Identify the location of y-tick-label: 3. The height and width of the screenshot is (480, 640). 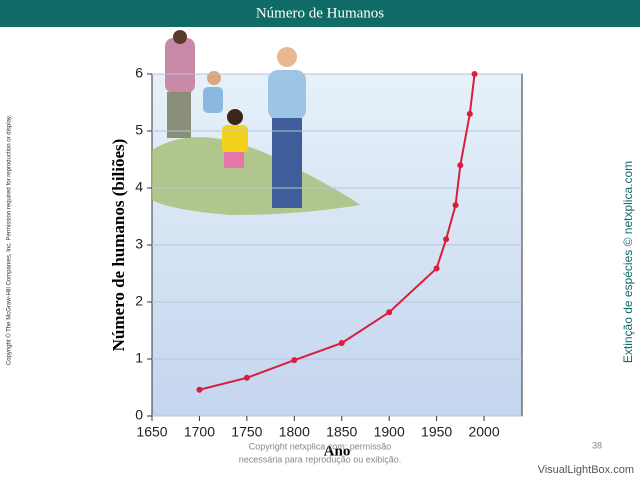
(139, 244).